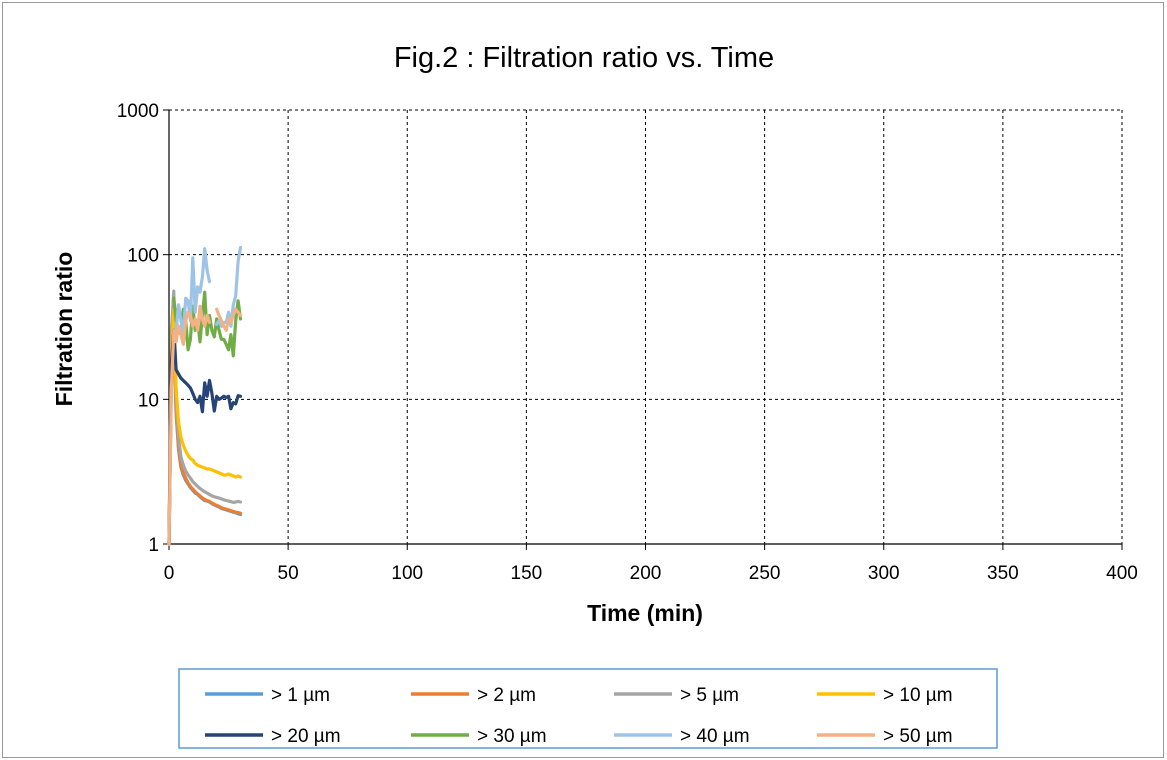 This screenshot has width=1167, height=760. Describe the element at coordinates (646, 573) in the screenshot. I see `x-tick-label: 200` at that location.